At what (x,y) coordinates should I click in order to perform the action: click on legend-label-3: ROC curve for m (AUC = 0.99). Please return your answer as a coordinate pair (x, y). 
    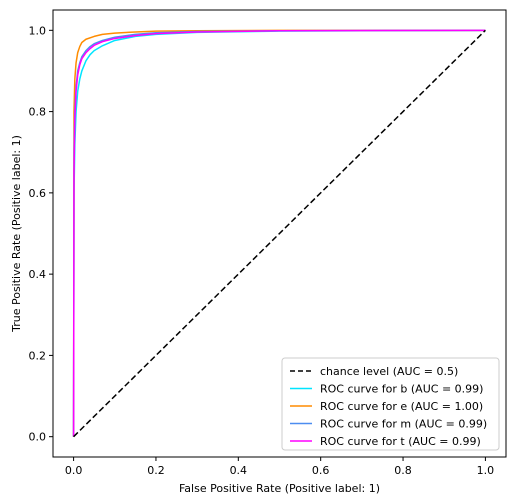
    Looking at the image, I should click on (403, 424).